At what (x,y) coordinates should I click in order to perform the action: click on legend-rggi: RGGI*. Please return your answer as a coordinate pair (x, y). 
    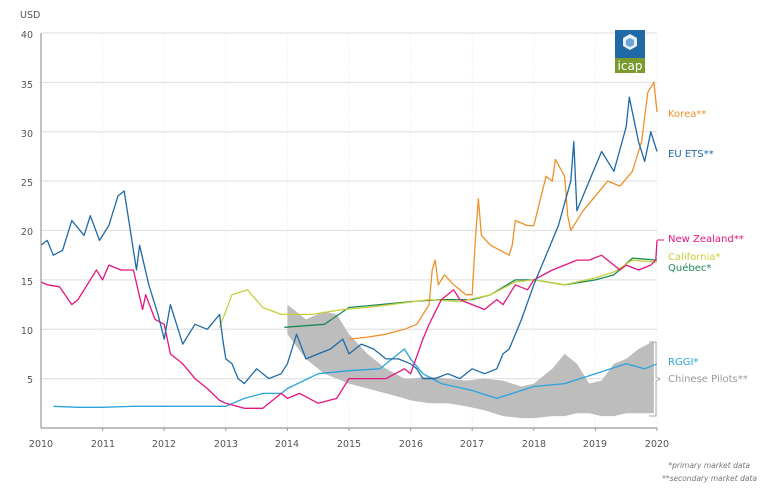
    Looking at the image, I should click on (683, 362).